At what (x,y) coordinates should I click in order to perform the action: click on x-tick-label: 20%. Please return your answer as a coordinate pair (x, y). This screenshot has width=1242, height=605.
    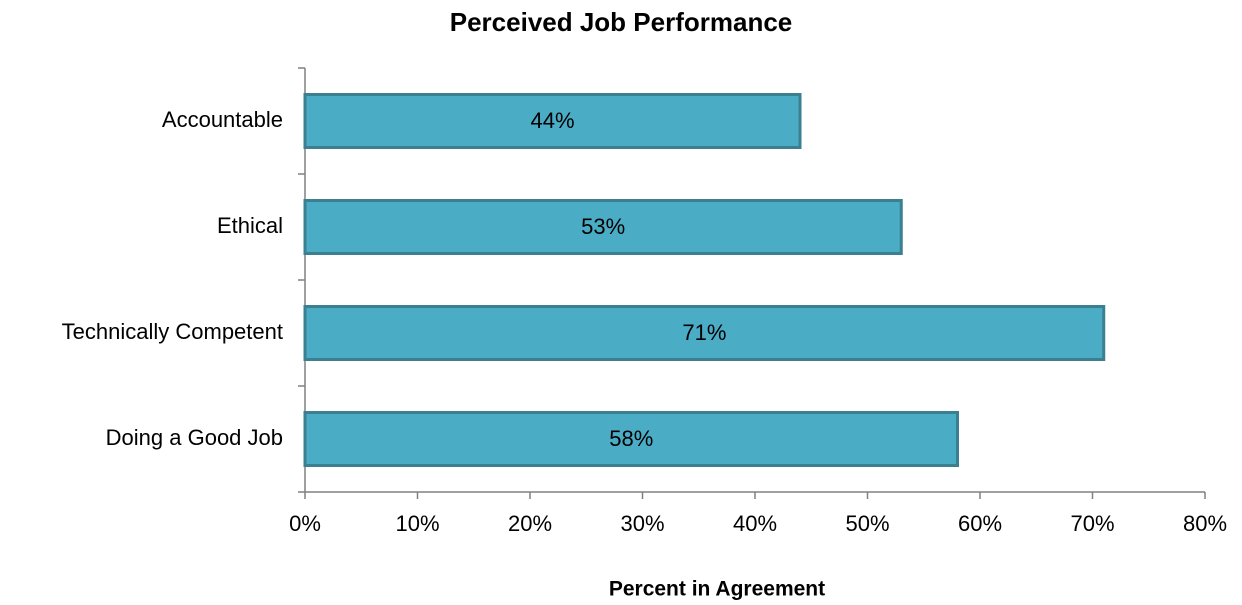
    Looking at the image, I should click on (530, 523).